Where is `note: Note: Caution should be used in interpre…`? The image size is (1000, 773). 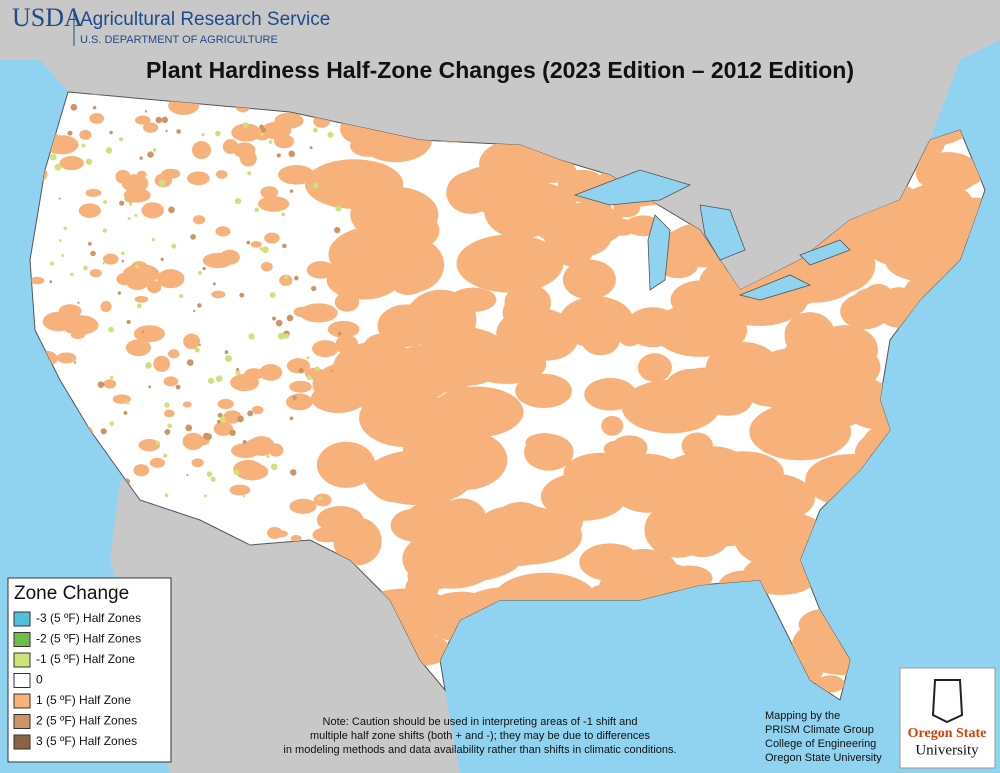 note: Note: Caution should be used in interpre… is located at coordinates (479, 736).